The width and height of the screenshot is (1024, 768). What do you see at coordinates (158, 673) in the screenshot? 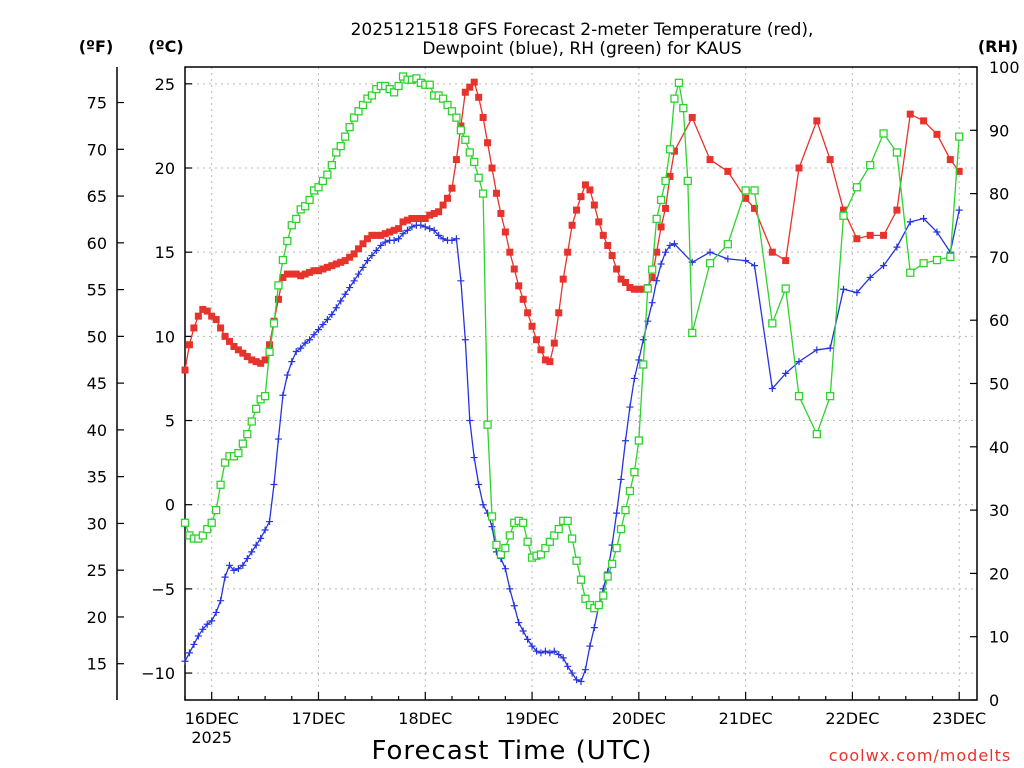
I see `celsius-tick-label: −10` at bounding box center [158, 673].